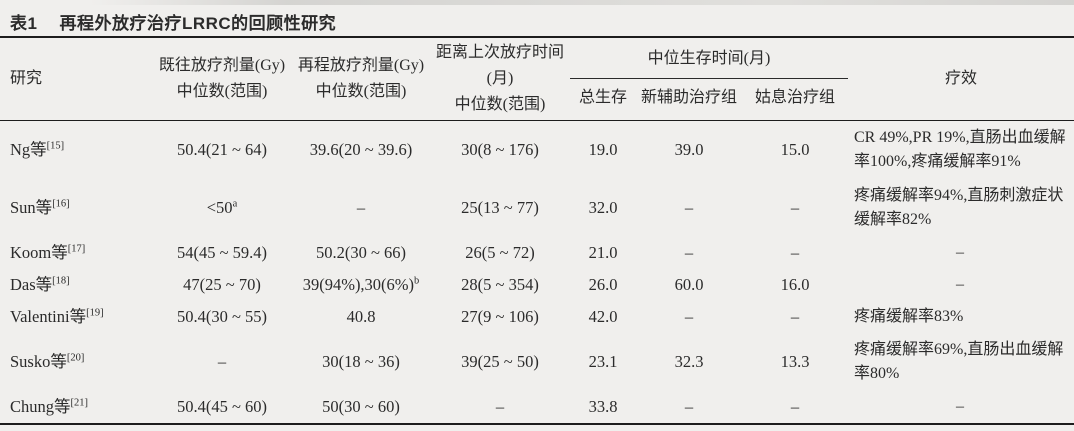 Image resolution: width=1074 pixels, height=431 pixels. What do you see at coordinates (537, 428) in the screenshot?
I see `footnote: a:未在原文中报道;b:Gy(患者所占百分比);CR:完全缓解;PR:部分缓解` at bounding box center [537, 428].